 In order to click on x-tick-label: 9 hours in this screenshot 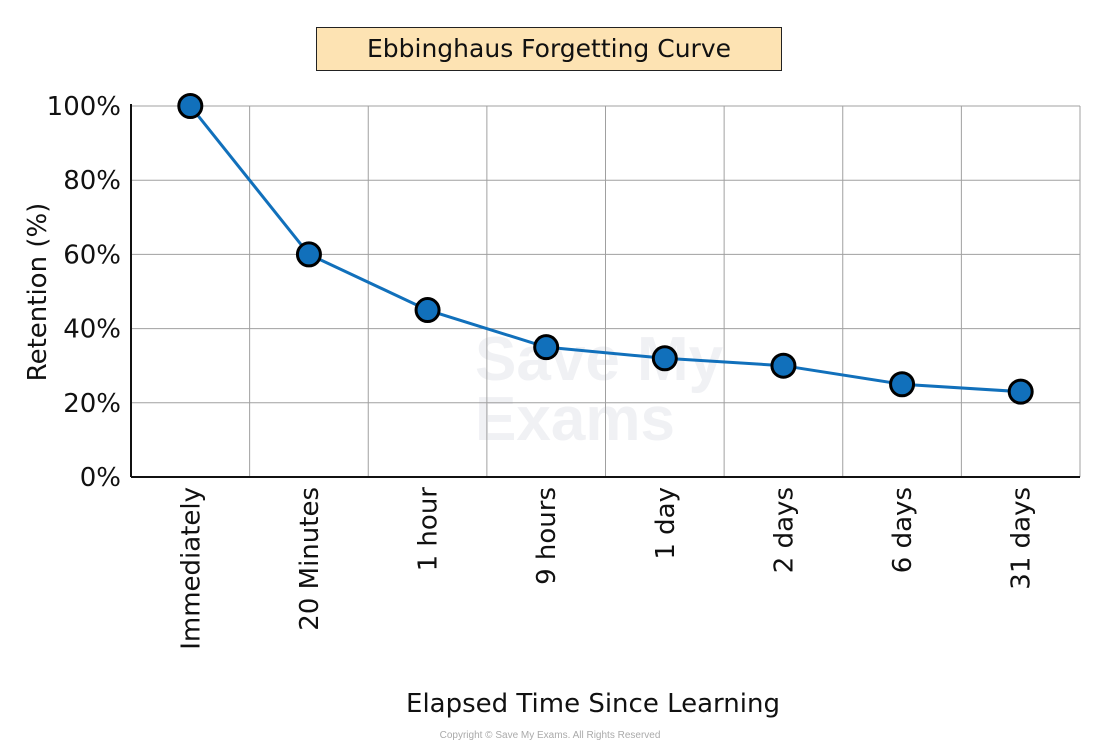, I will do `click(547, 536)`.